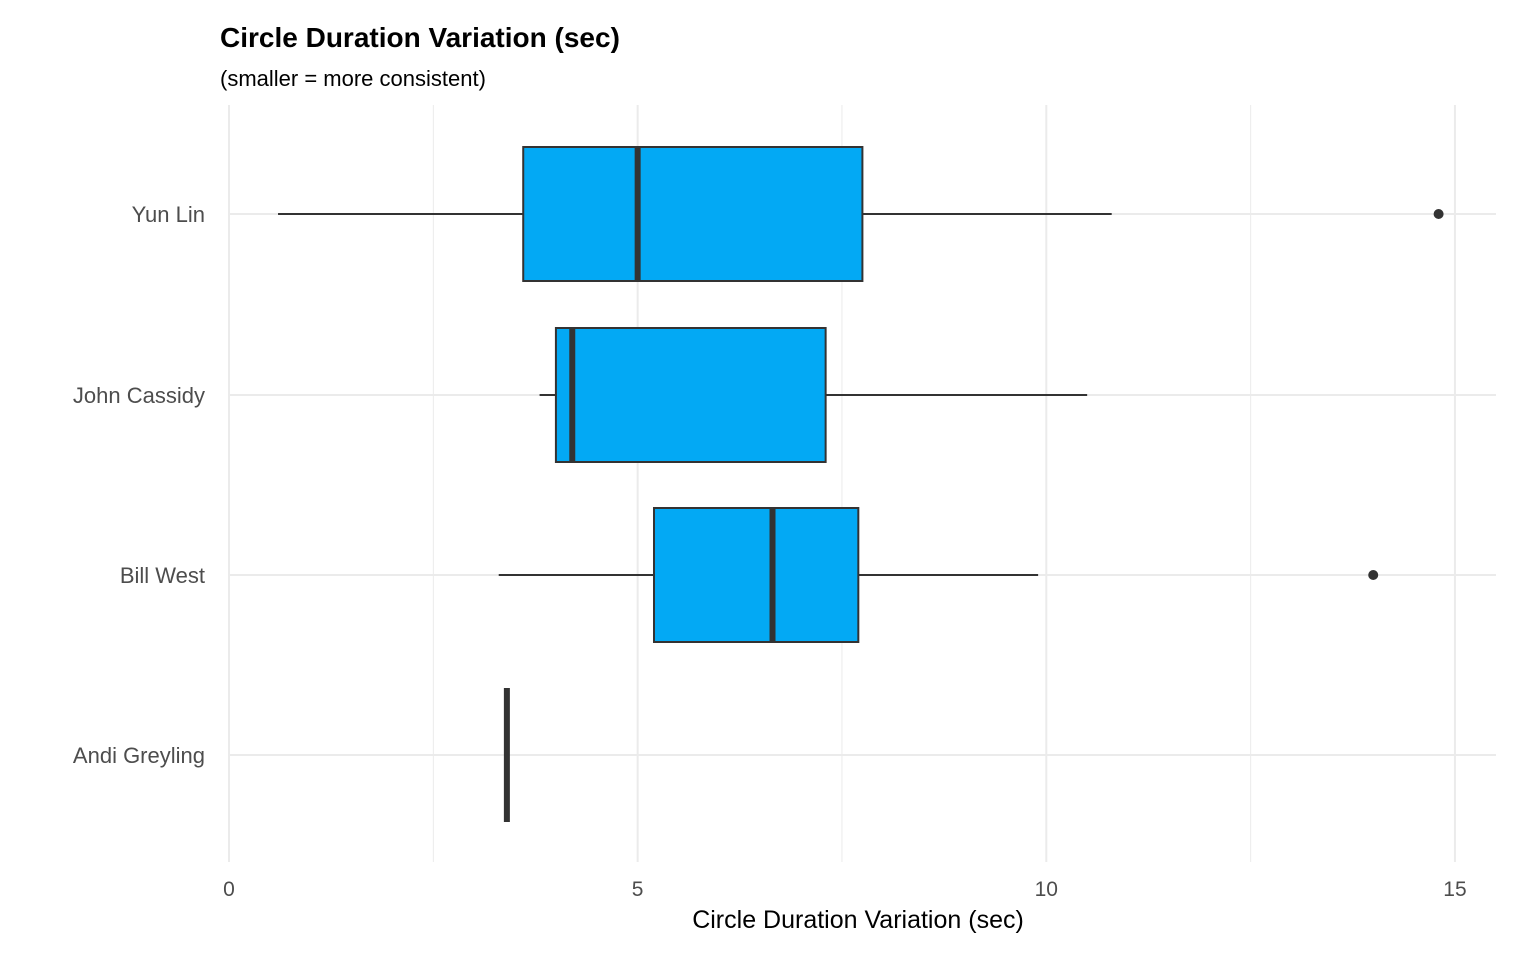 The width and height of the screenshot is (1536, 960). Describe the element at coordinates (229, 889) in the screenshot. I see `x-tick-label: 0` at that location.